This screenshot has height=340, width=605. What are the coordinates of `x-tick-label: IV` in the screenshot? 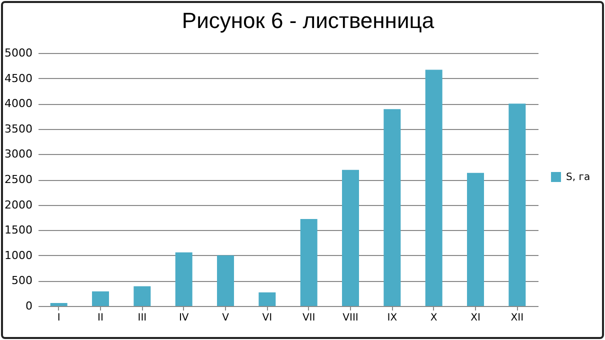 It's located at (183, 318).